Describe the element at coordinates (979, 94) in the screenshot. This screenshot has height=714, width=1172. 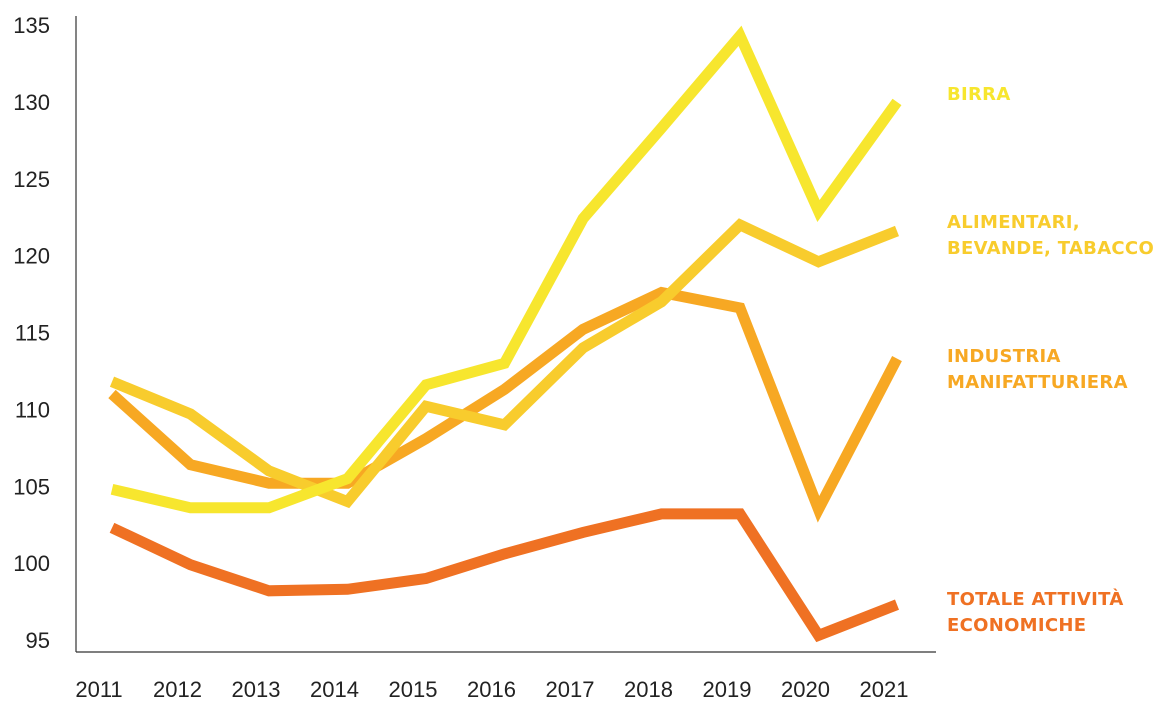
I see `legend-label: BIRRA` at that location.